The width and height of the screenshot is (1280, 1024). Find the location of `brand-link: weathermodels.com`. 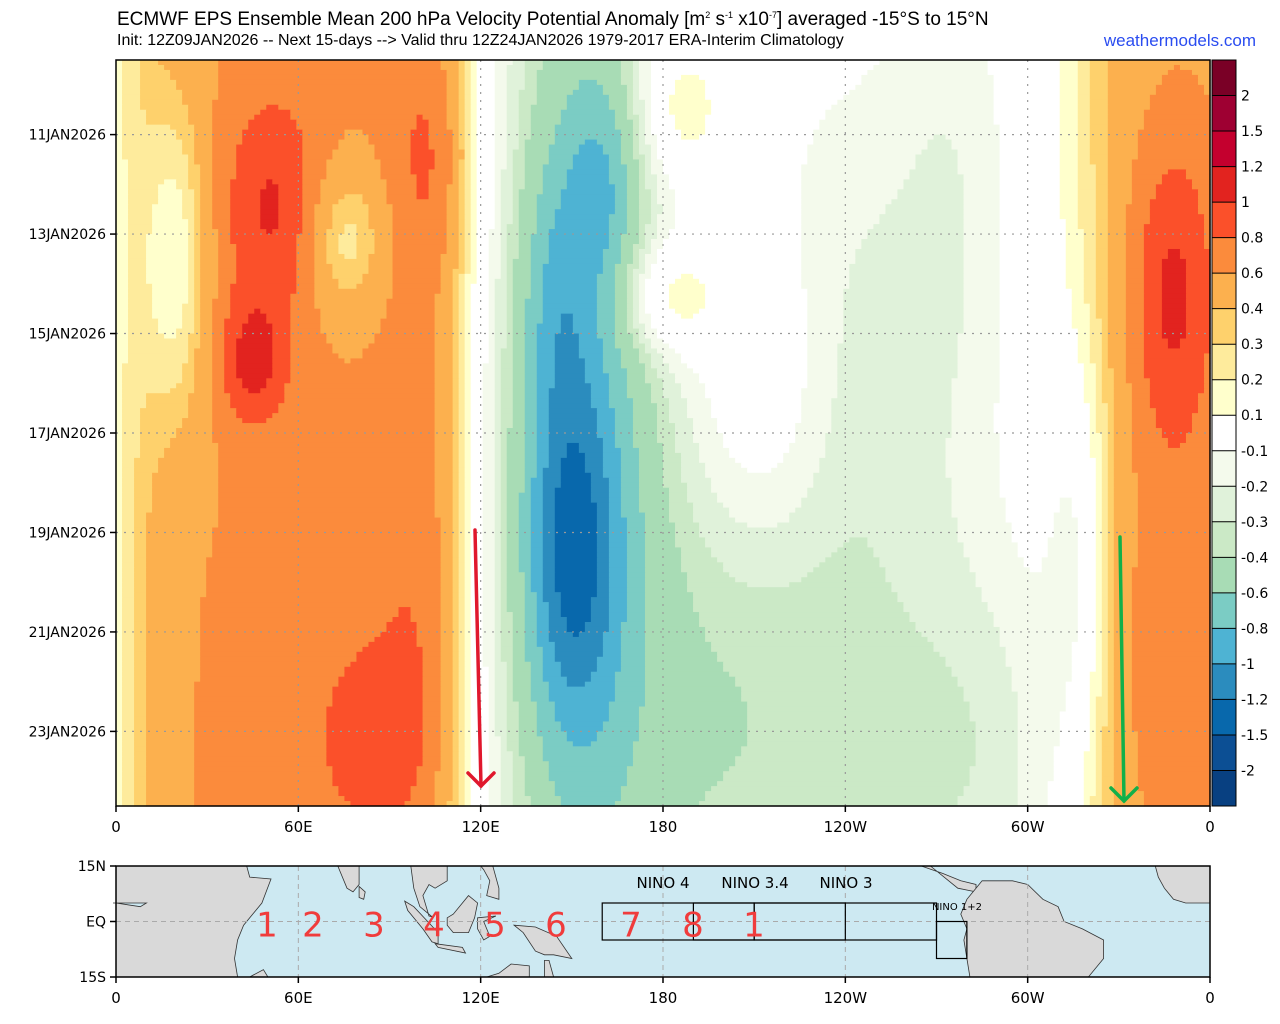

brand-link: weathermodels.com is located at coordinates (1179, 40).